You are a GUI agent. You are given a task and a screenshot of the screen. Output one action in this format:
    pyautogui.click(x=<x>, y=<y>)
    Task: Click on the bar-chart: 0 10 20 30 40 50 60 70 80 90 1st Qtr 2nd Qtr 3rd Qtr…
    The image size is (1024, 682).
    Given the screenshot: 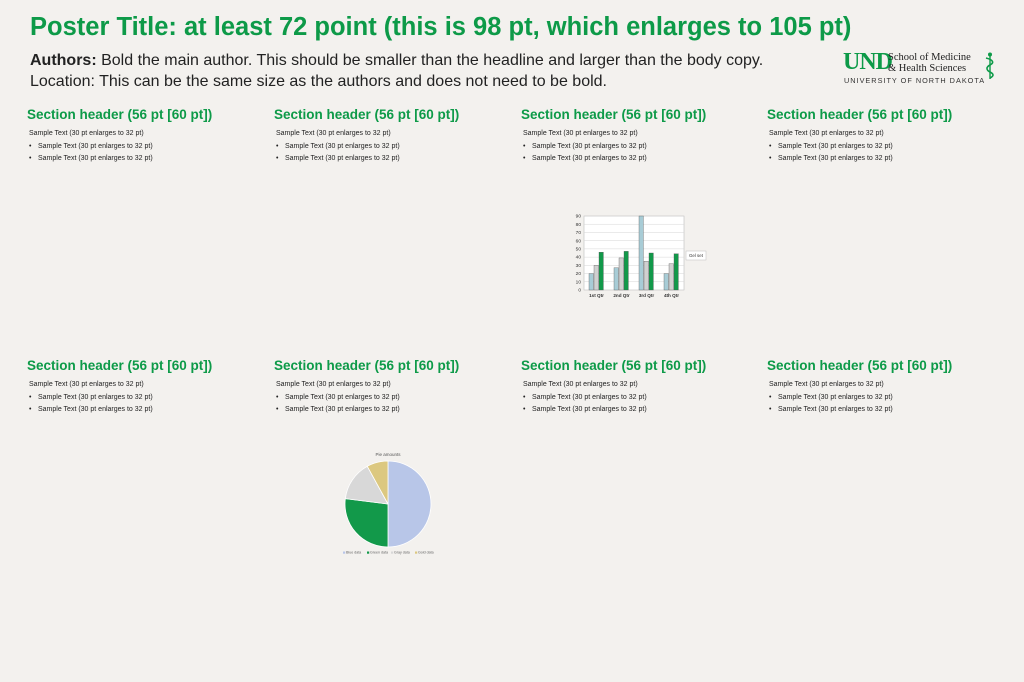 What is the action you would take?
    pyautogui.click(x=641, y=256)
    